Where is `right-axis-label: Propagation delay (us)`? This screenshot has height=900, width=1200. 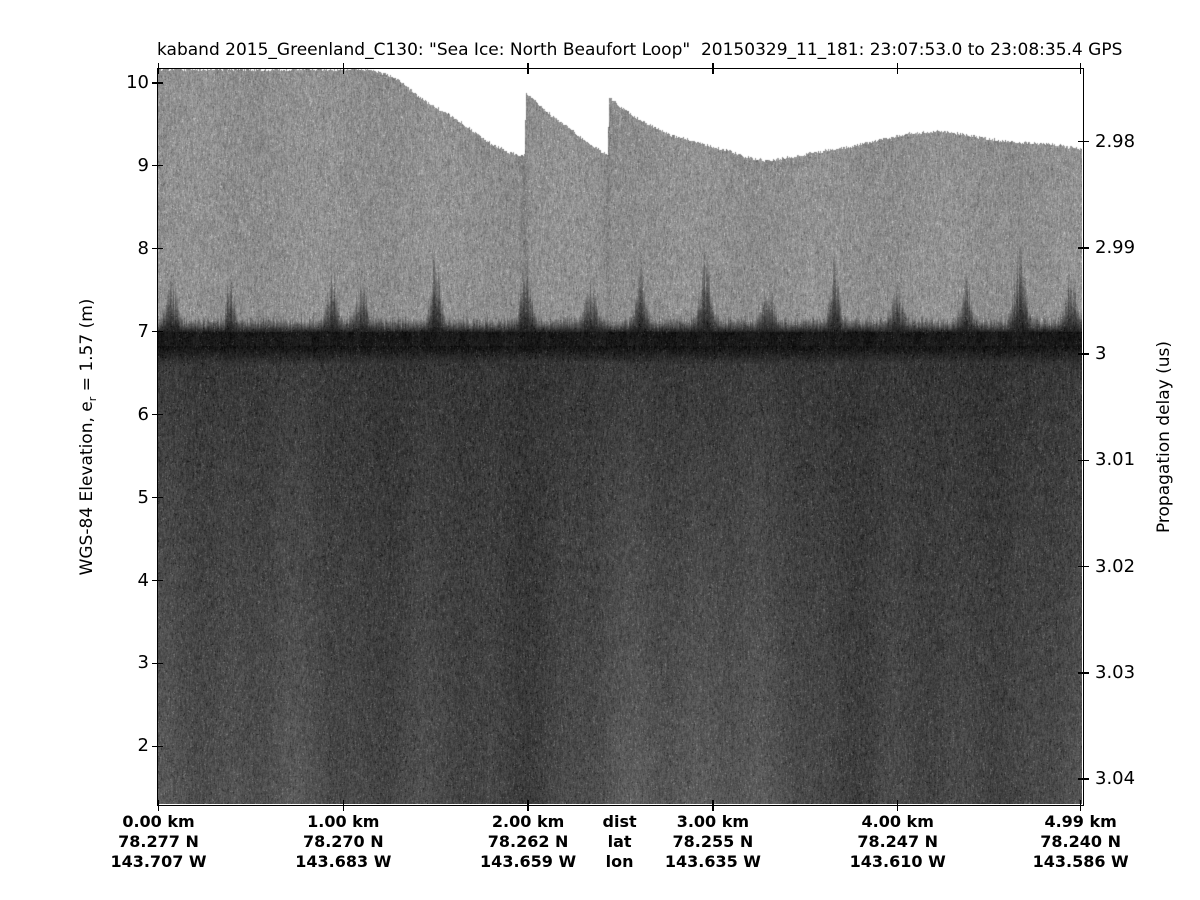
right-axis-label: Propagation delay (us) is located at coordinates (1164, 437).